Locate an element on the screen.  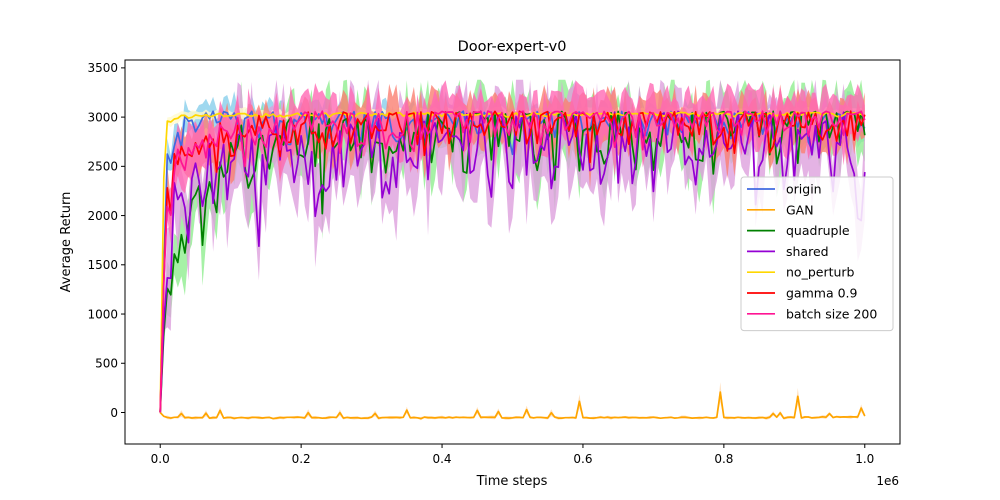
legend-label: gamma 0.9 is located at coordinates (822, 293).